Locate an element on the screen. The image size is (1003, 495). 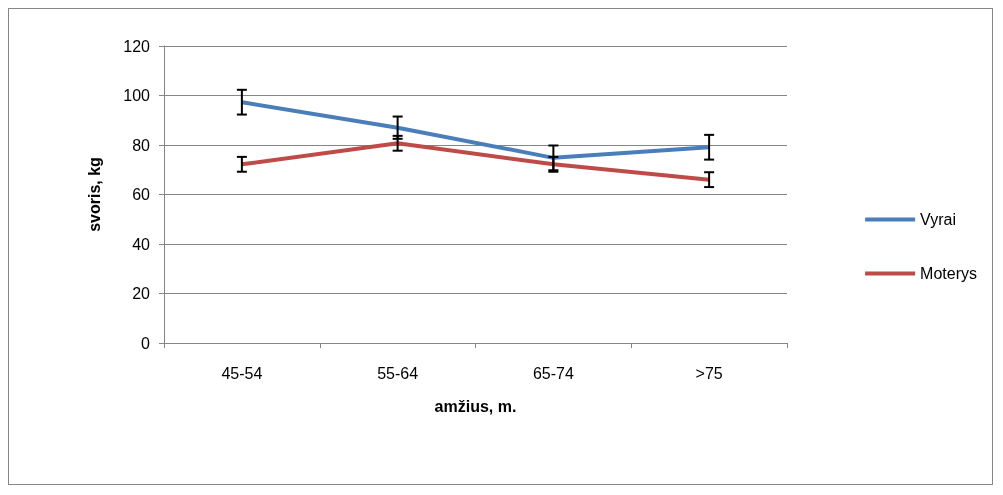
y-tick-label: 120 is located at coordinates (137, 46).